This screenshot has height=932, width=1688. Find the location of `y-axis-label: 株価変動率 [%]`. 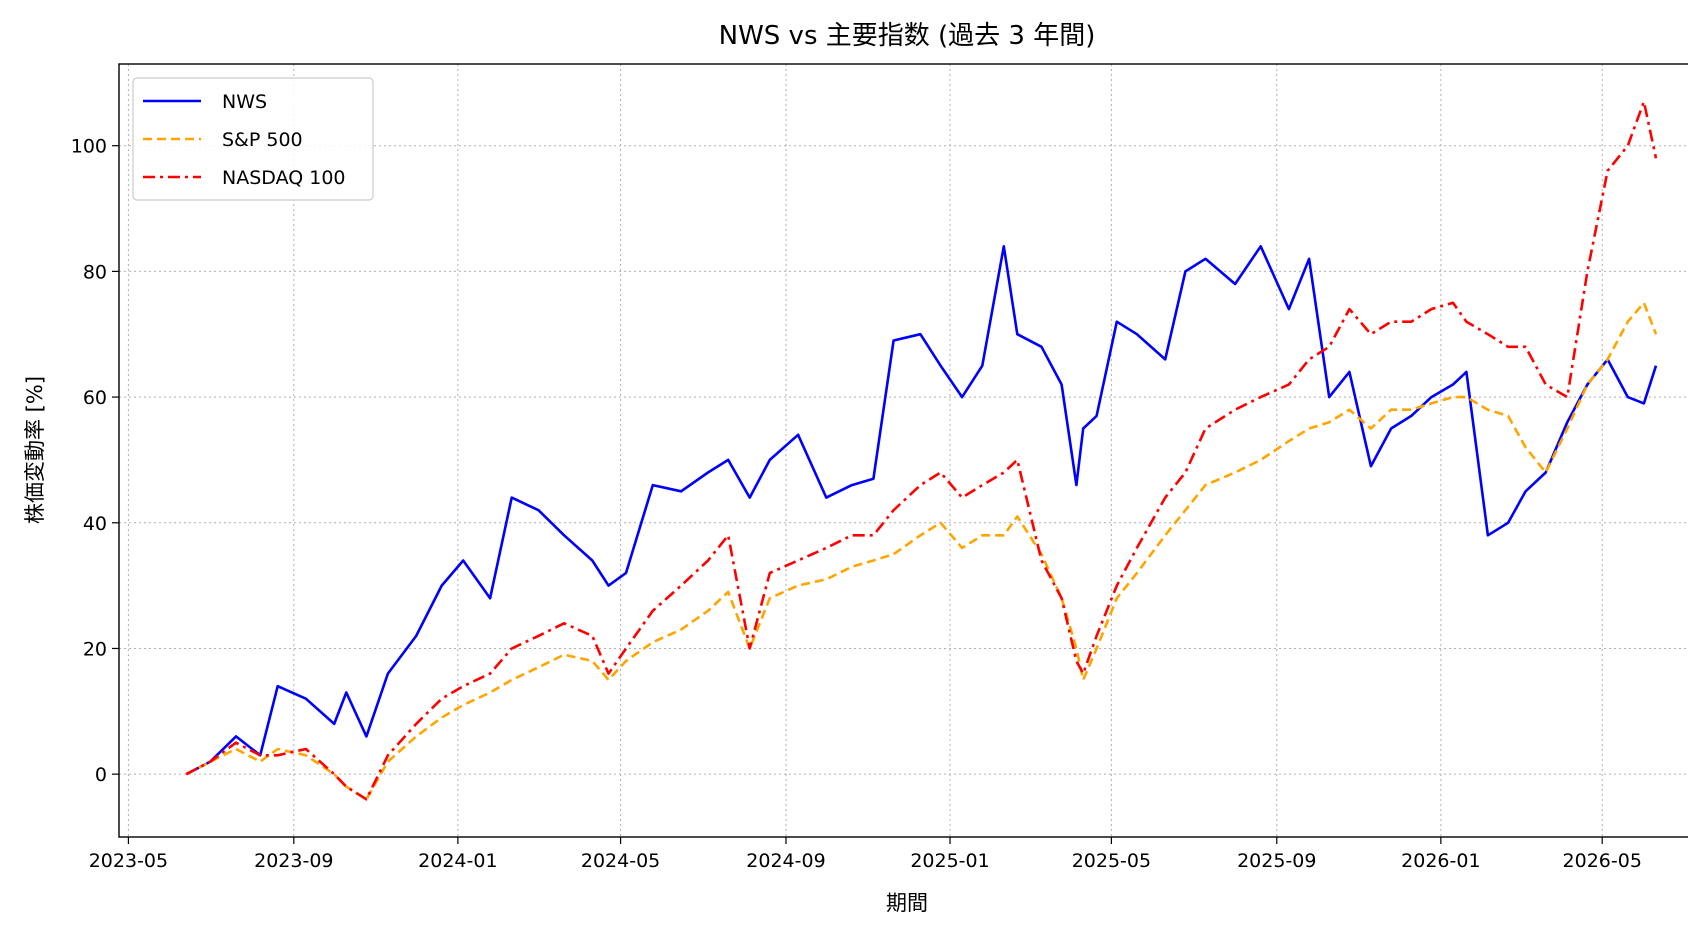

y-axis-label: 株価変動率 [%] is located at coordinates (35, 450).